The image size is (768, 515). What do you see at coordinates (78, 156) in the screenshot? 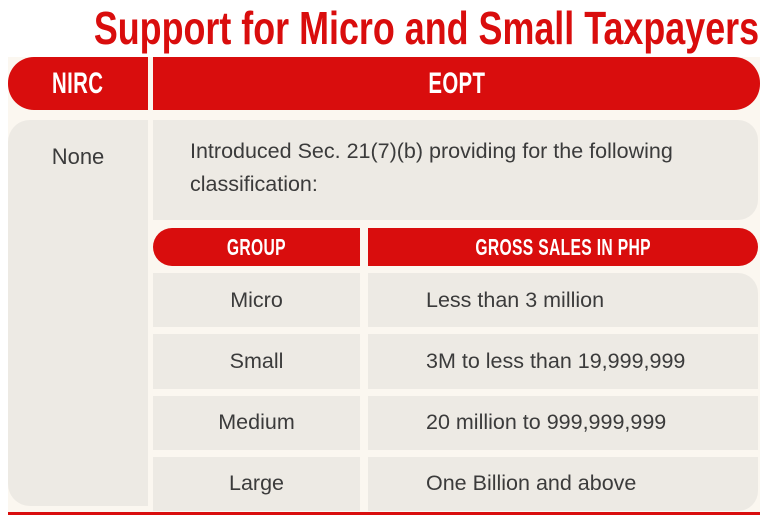
I see `nirc-cell-text: None` at bounding box center [78, 156].